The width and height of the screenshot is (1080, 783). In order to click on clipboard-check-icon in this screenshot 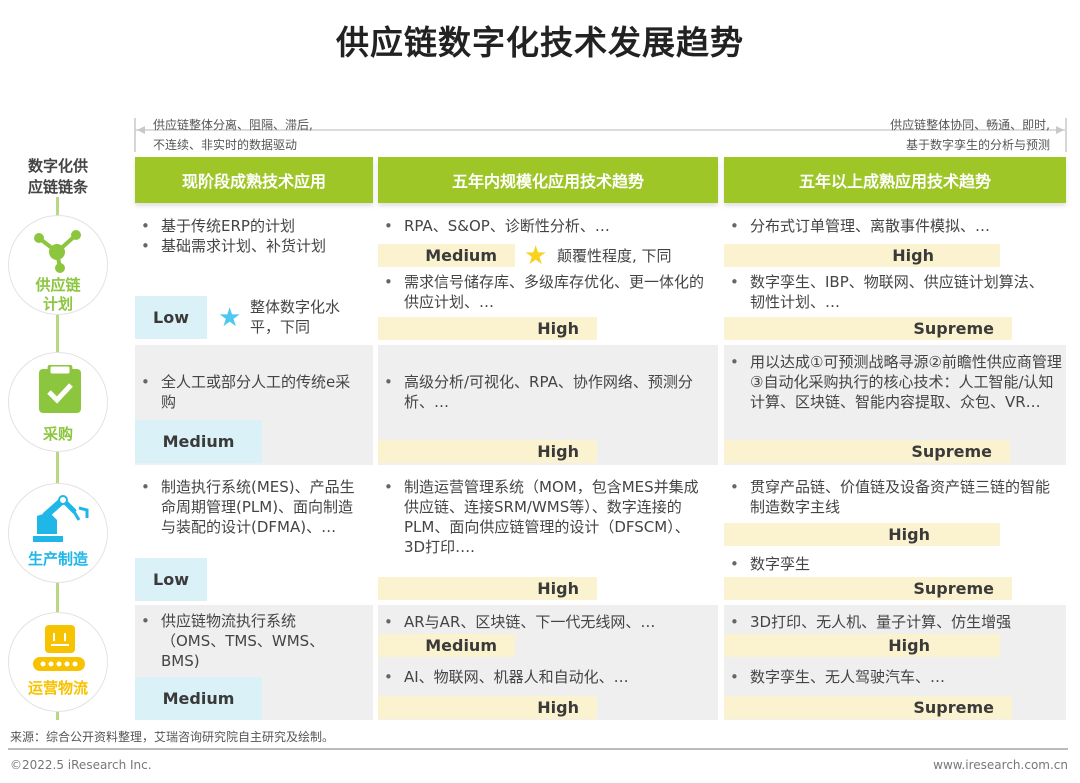, I will do `click(60, 389)`.